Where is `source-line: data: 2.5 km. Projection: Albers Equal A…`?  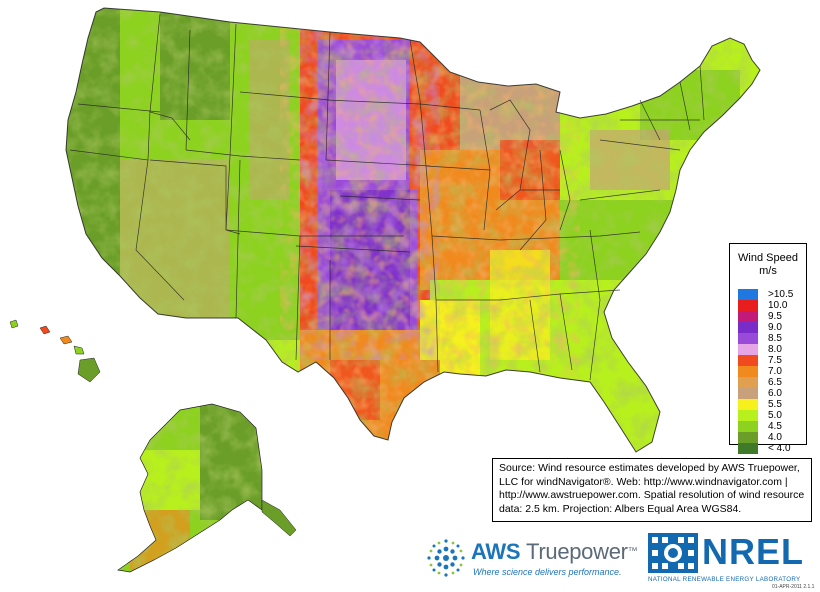
source-line: data: 2.5 km. Projection: Albers Equal A… is located at coordinates (620, 508).